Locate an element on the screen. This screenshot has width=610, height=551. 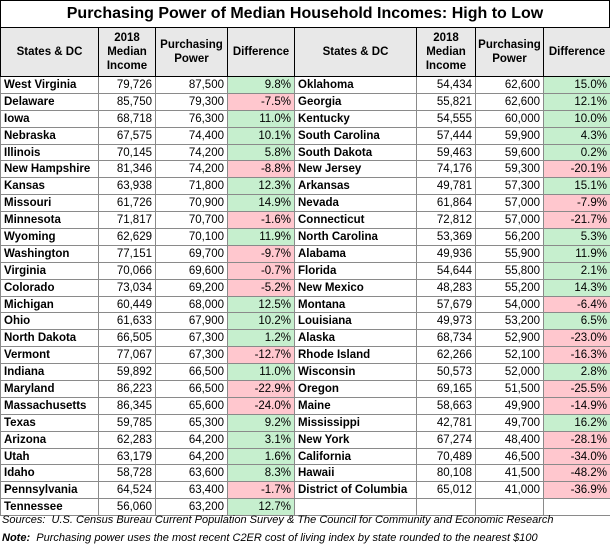
median-income-cell: 79,726 is located at coordinates (127, 85).